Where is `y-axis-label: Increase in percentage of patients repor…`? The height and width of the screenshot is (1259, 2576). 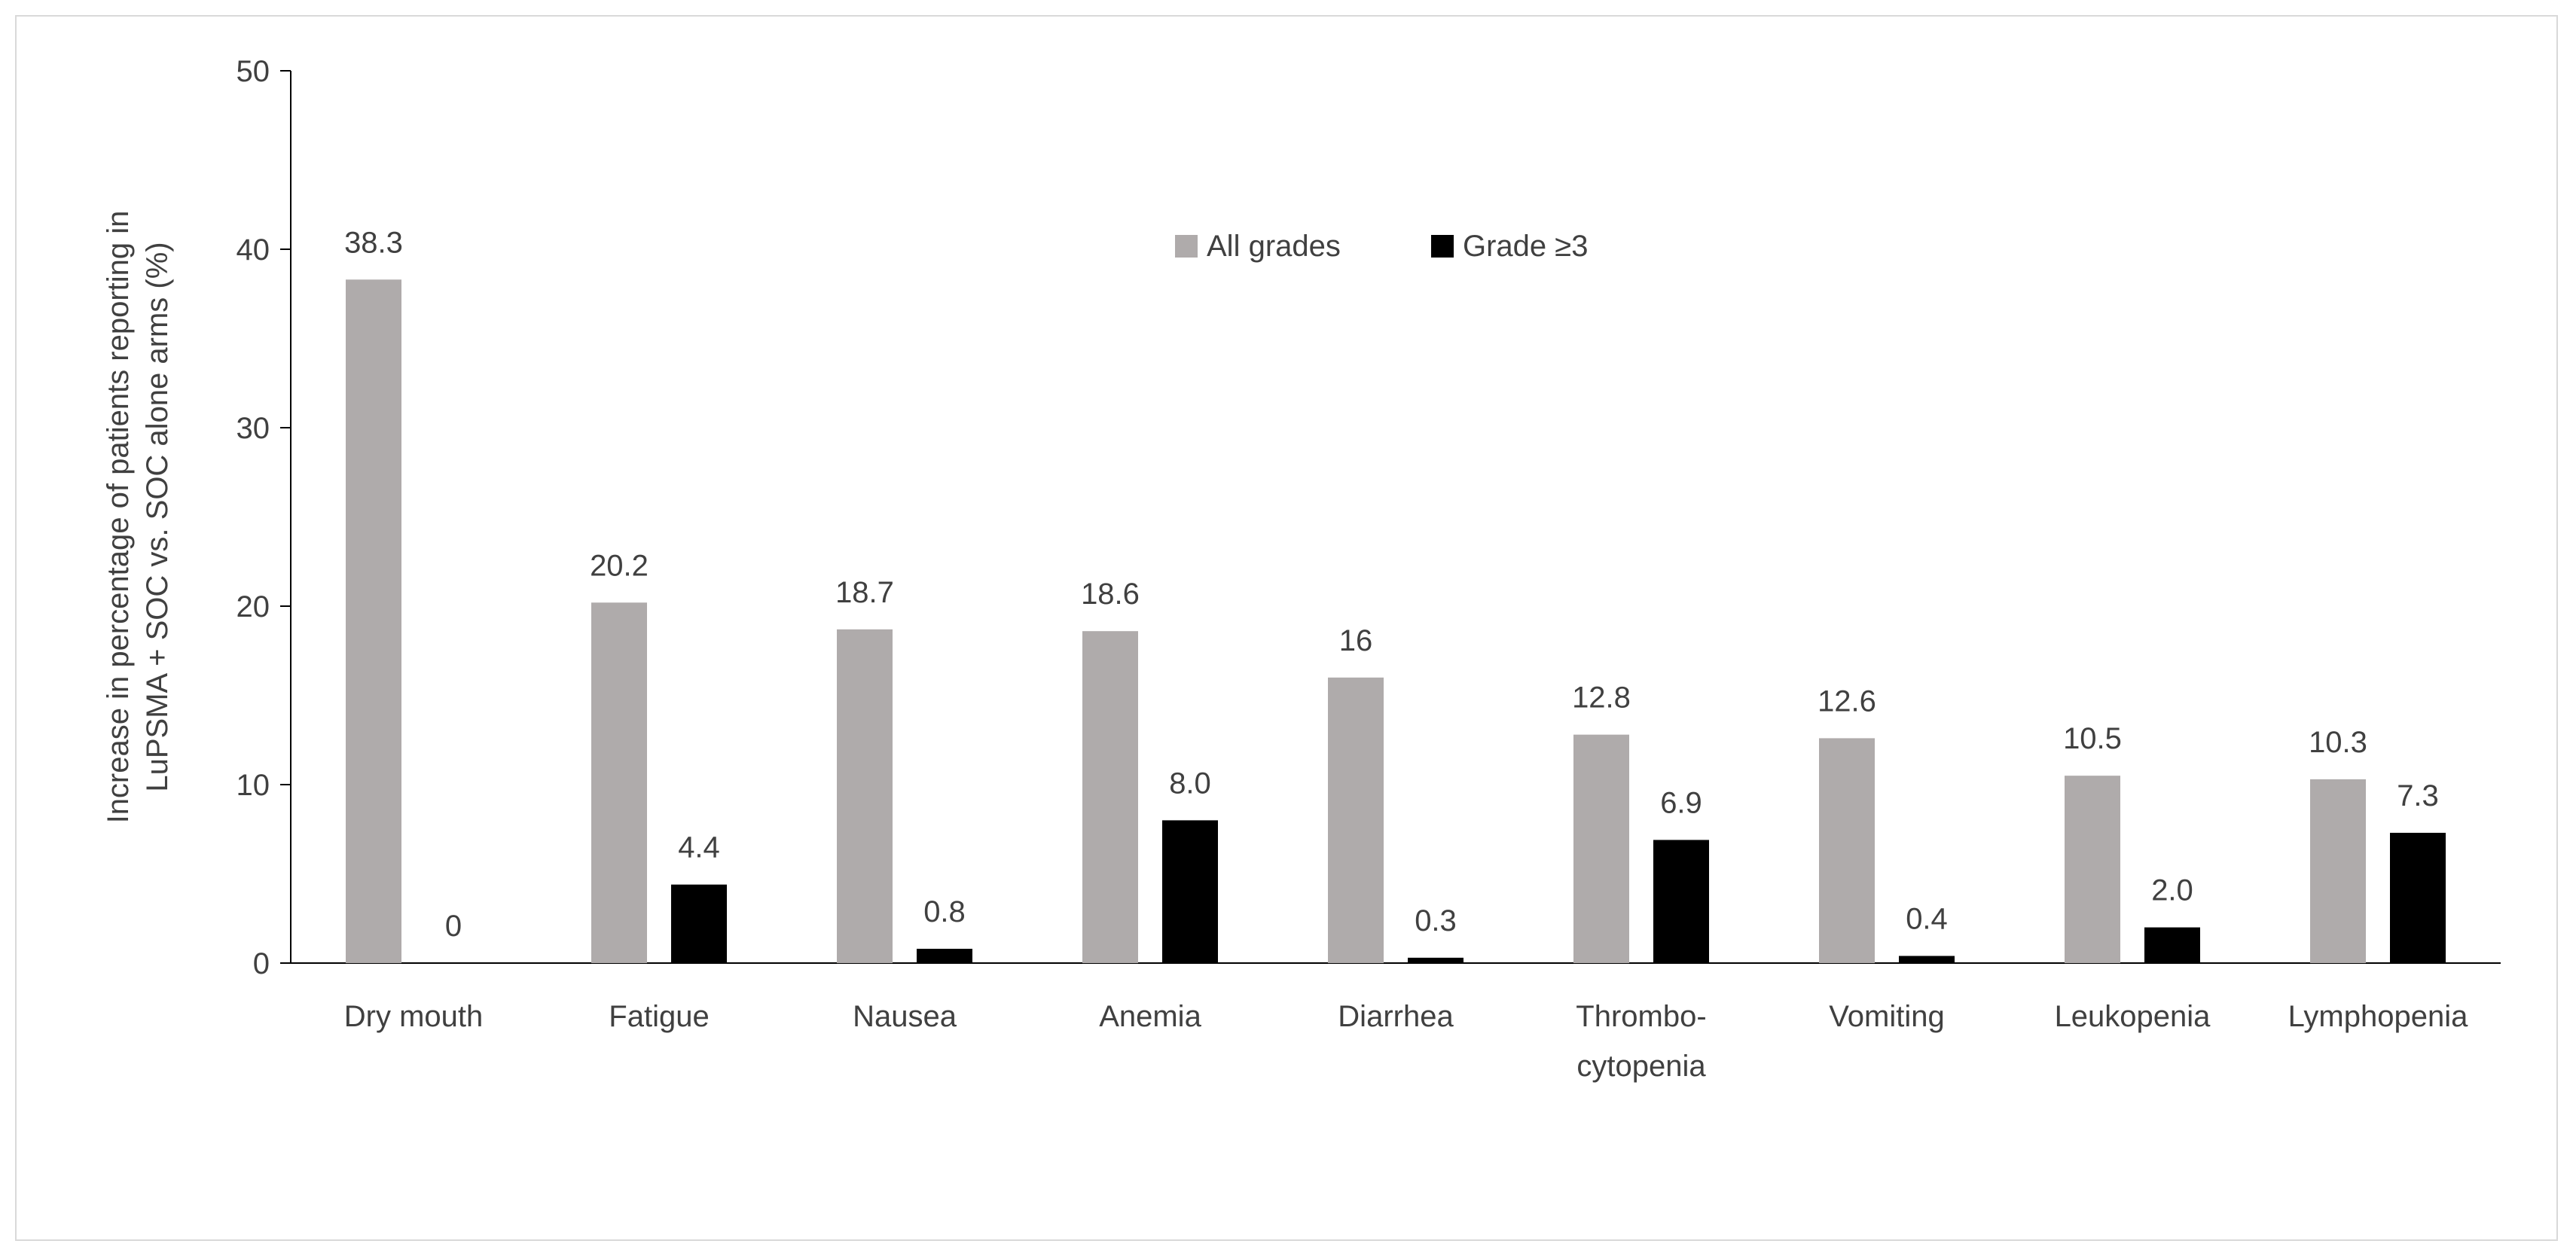
y-axis-label: Increase in percentage of patients repor… is located at coordinates (138, 517).